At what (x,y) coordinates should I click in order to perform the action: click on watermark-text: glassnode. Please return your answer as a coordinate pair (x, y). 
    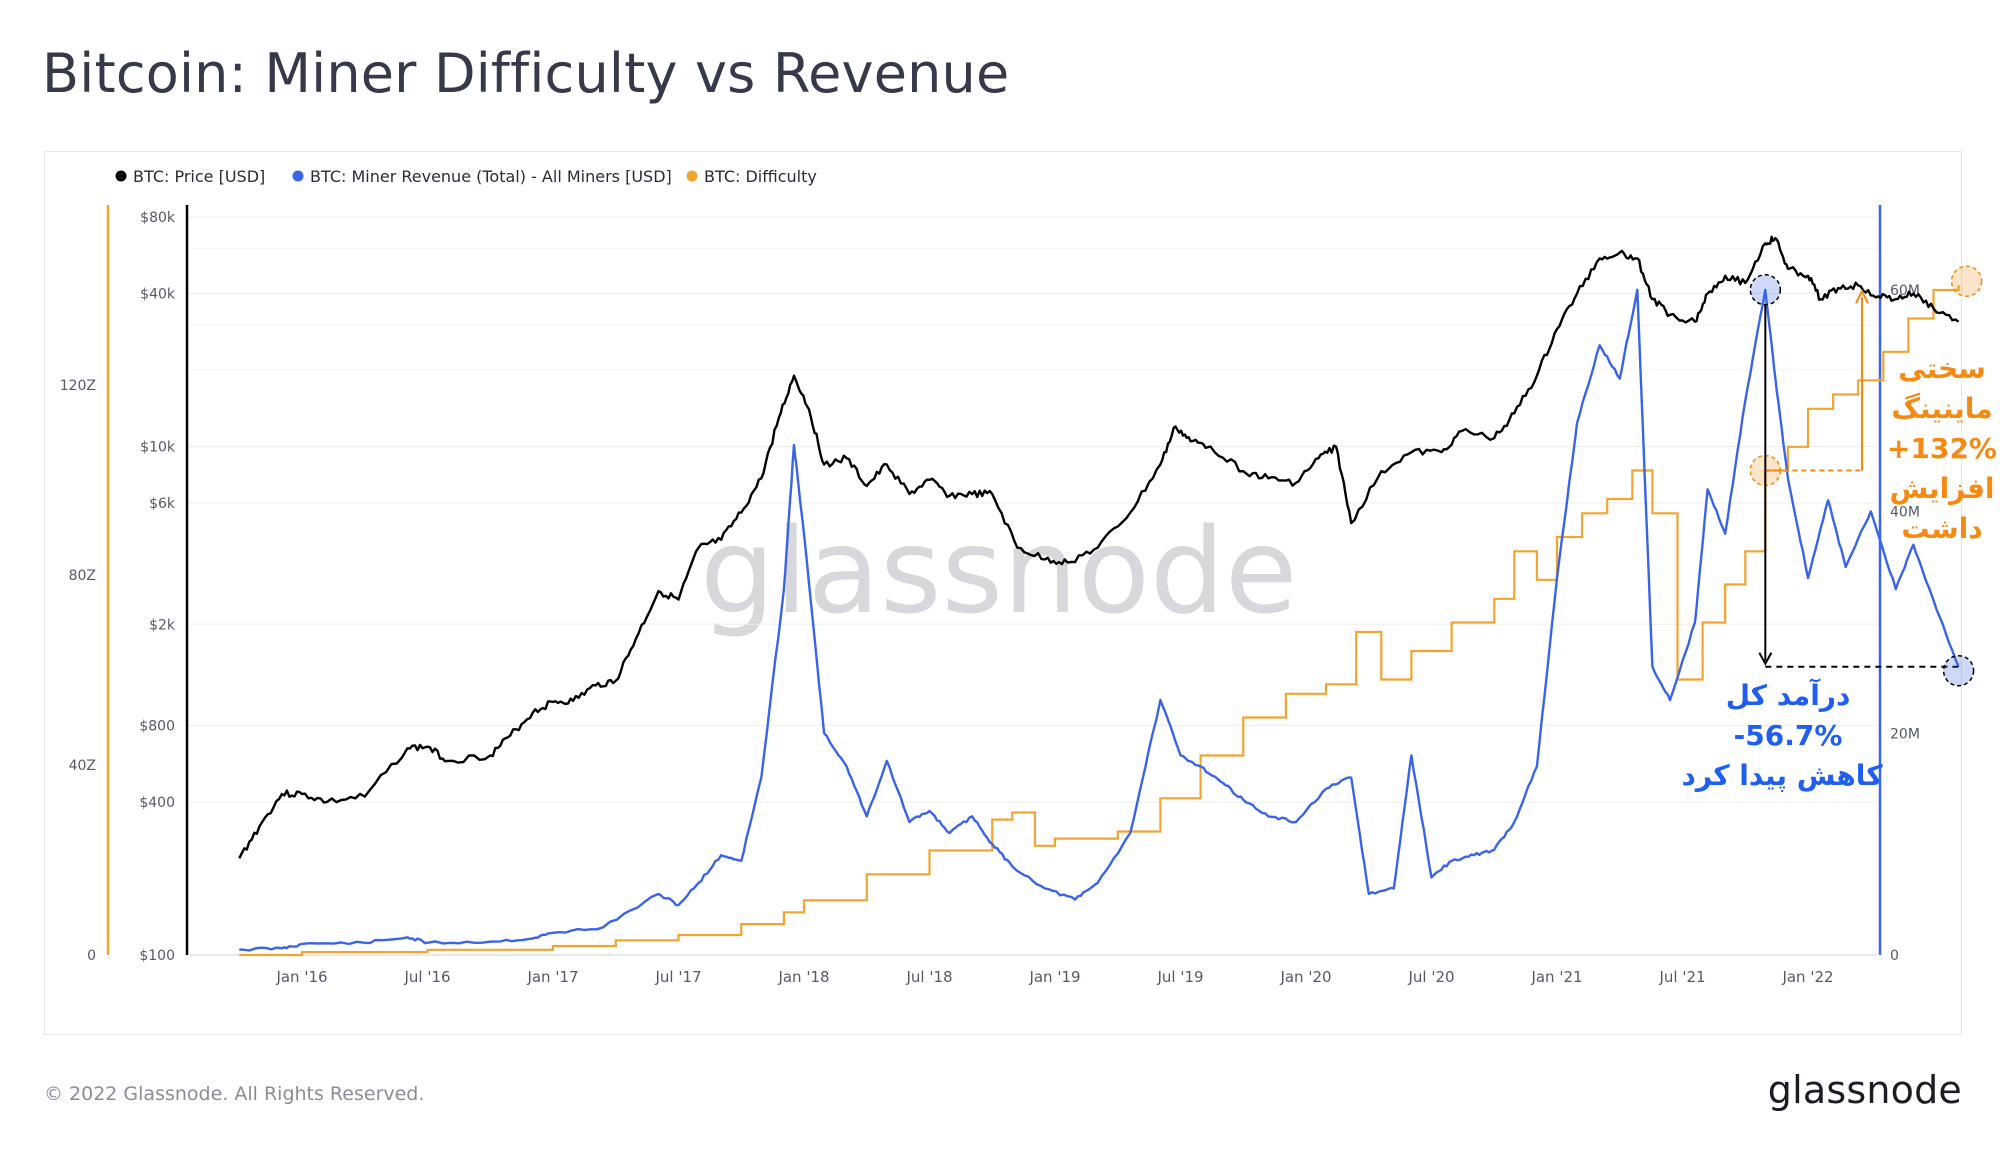
    Looking at the image, I should click on (998, 571).